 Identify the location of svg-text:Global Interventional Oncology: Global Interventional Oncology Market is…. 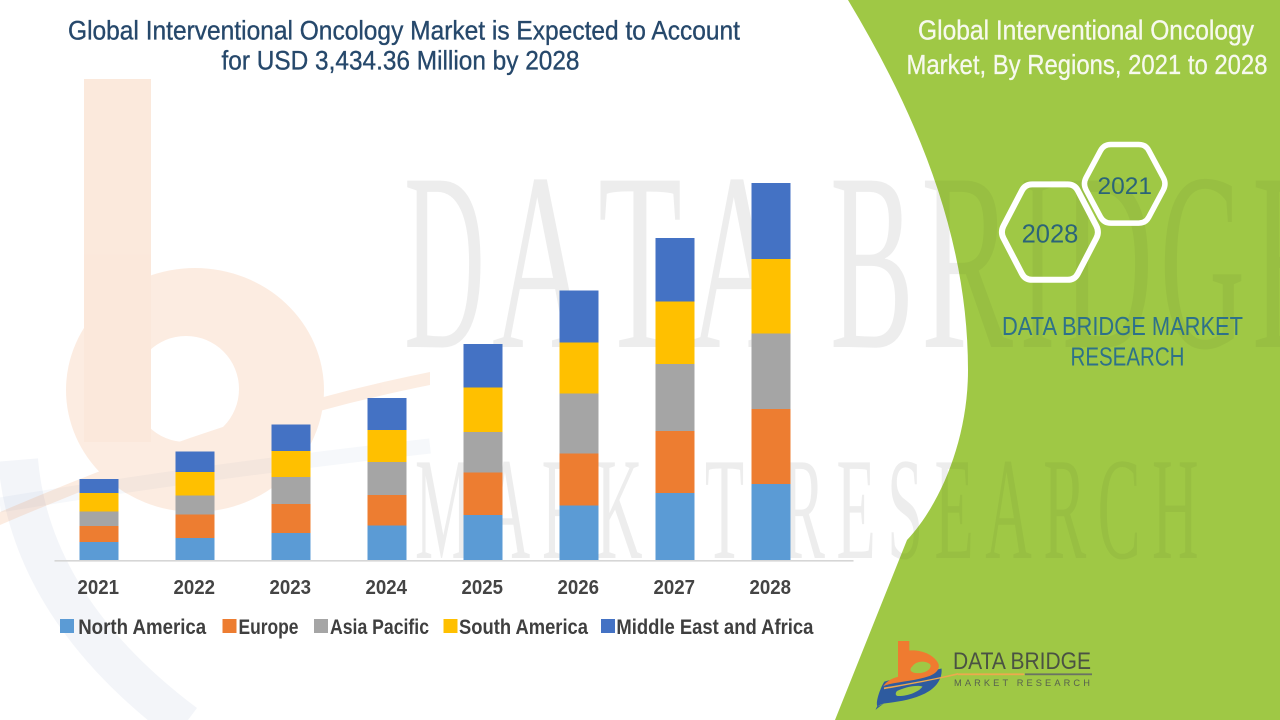
(404, 30).